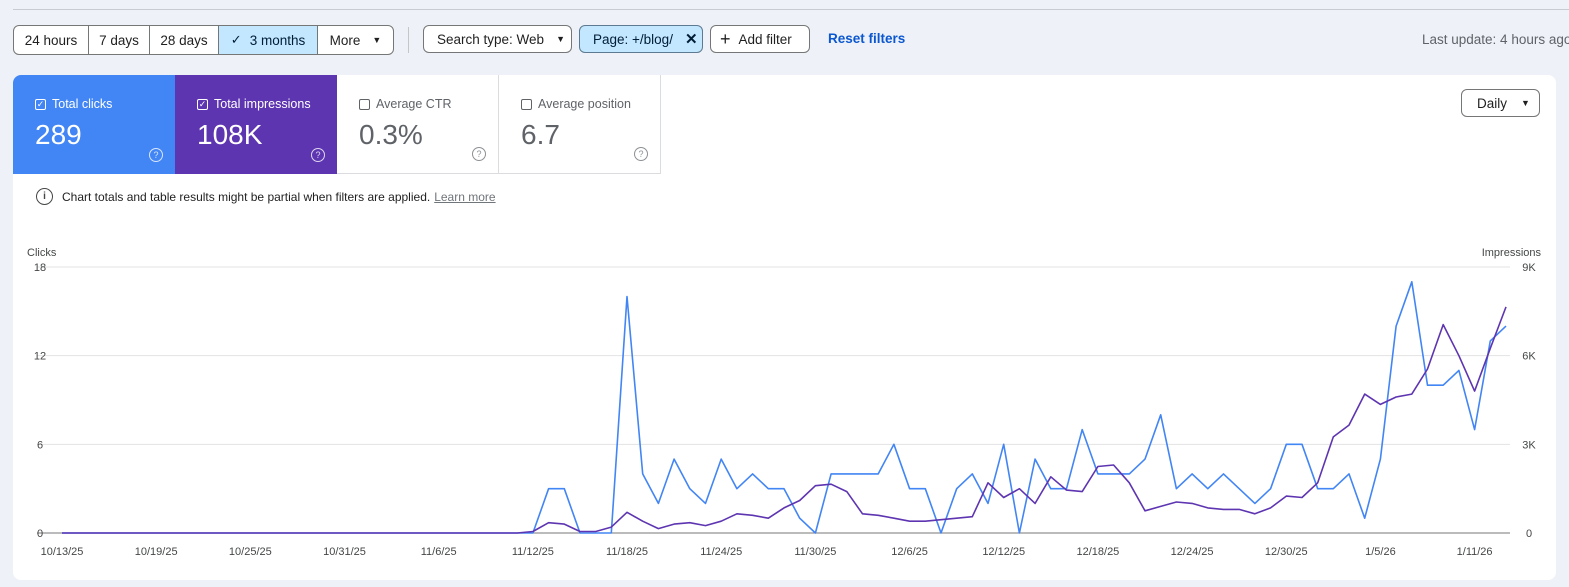  What do you see at coordinates (633, 39) in the screenshot?
I see `filter-label: Page: +/blog/` at bounding box center [633, 39].